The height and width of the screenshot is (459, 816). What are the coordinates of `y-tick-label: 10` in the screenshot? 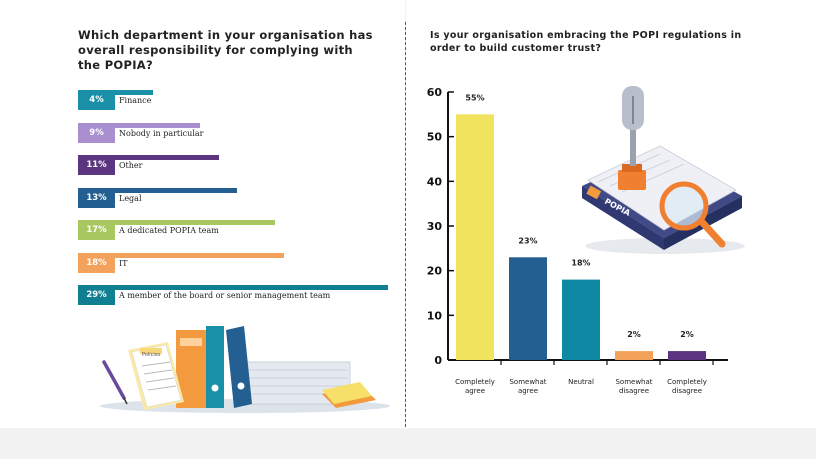 It's located at (435, 315).